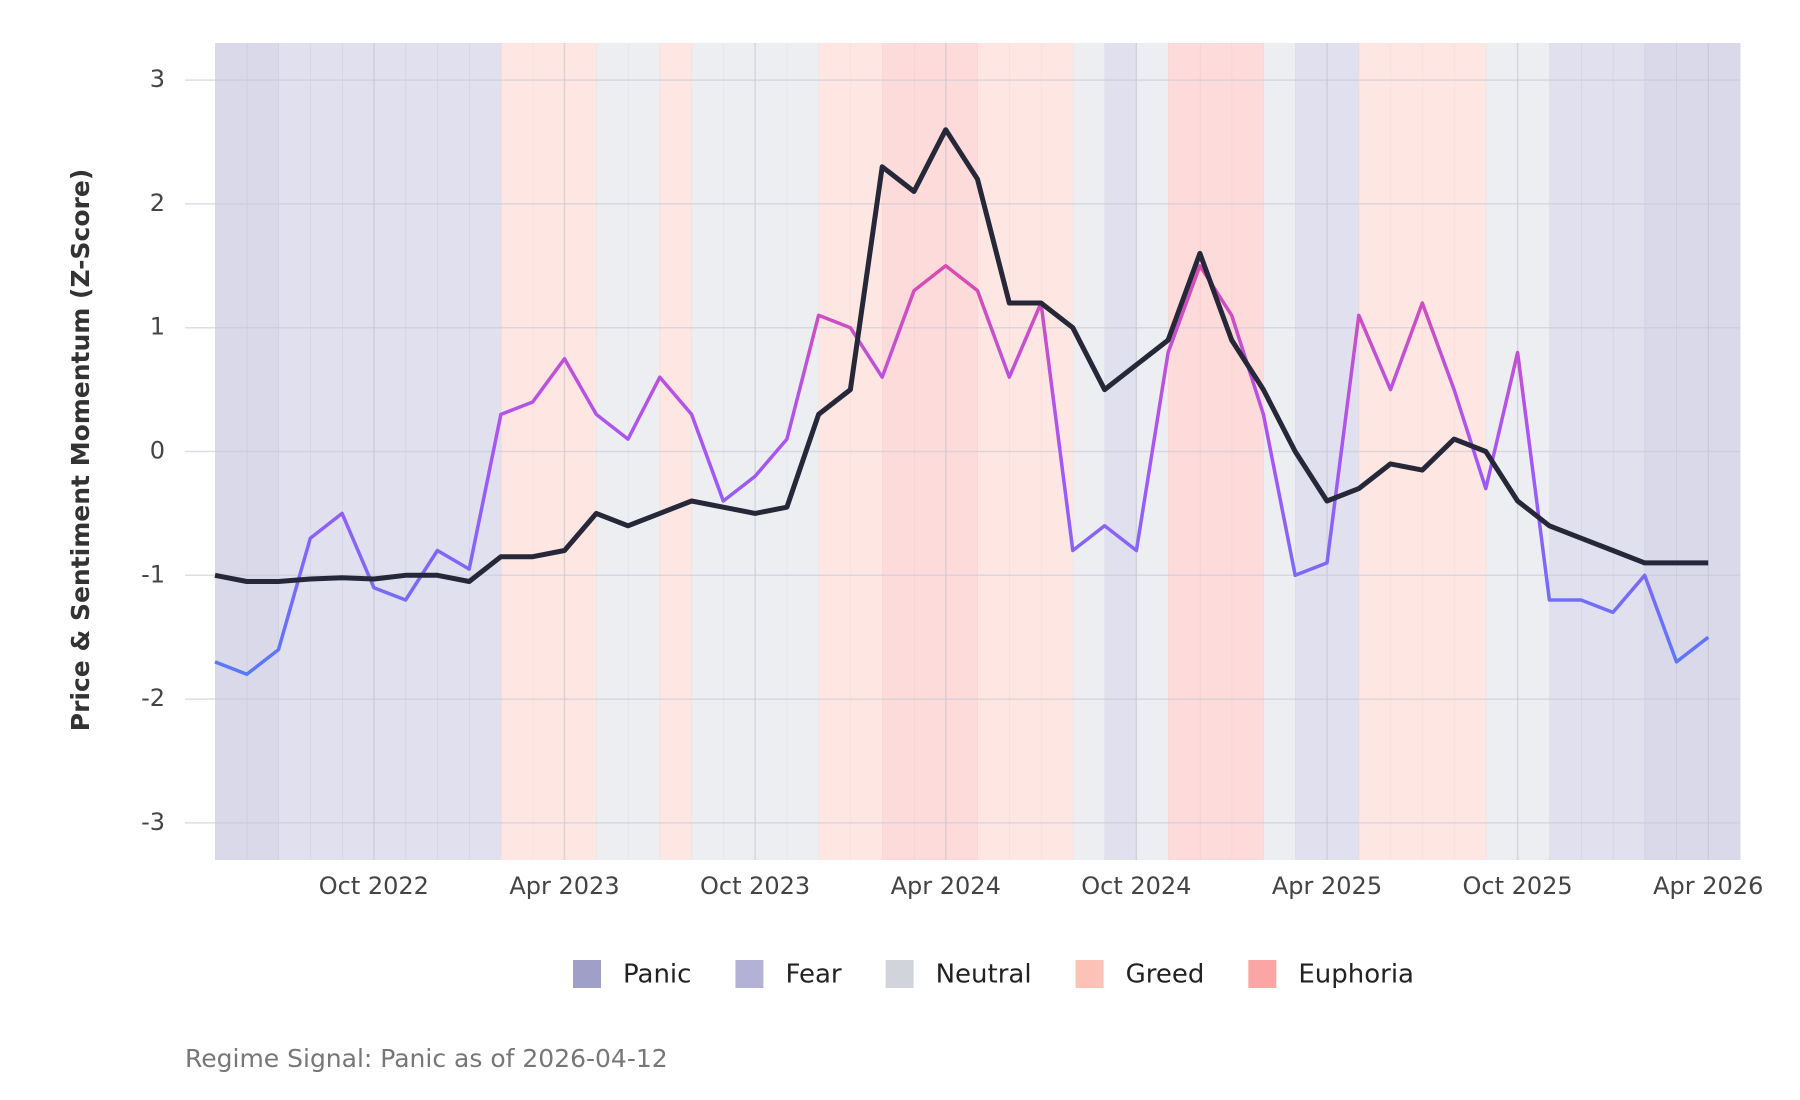  Describe the element at coordinates (1708, 886) in the screenshot. I see `x-tick-label: Apr 2026` at that location.